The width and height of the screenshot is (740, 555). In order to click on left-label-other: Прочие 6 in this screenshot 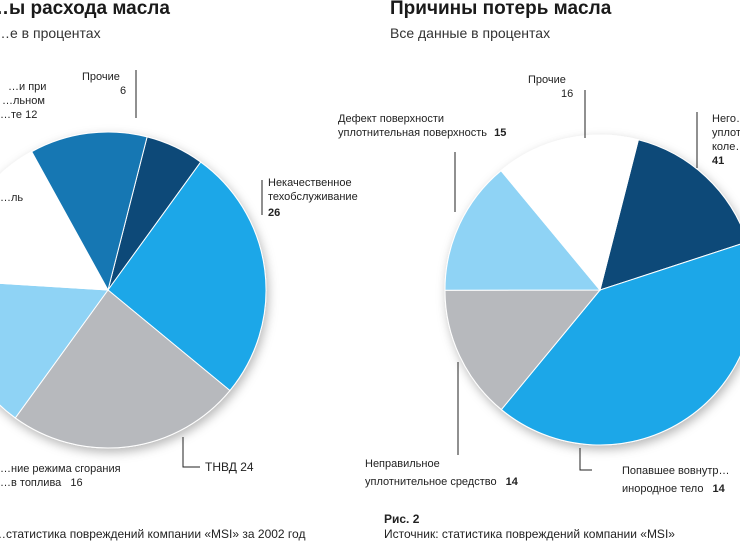, I will do `click(104, 84)`.